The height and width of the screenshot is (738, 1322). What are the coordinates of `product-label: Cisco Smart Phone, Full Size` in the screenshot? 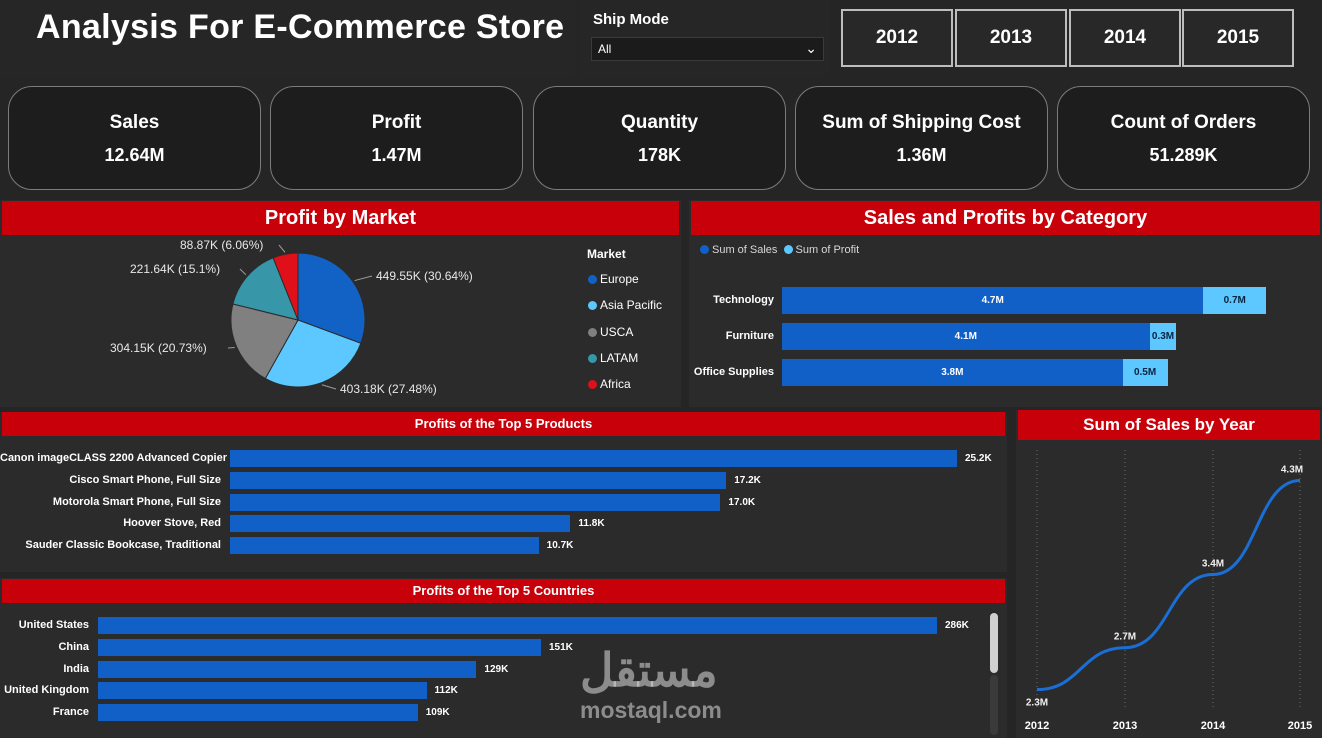 It's located at (145, 479).